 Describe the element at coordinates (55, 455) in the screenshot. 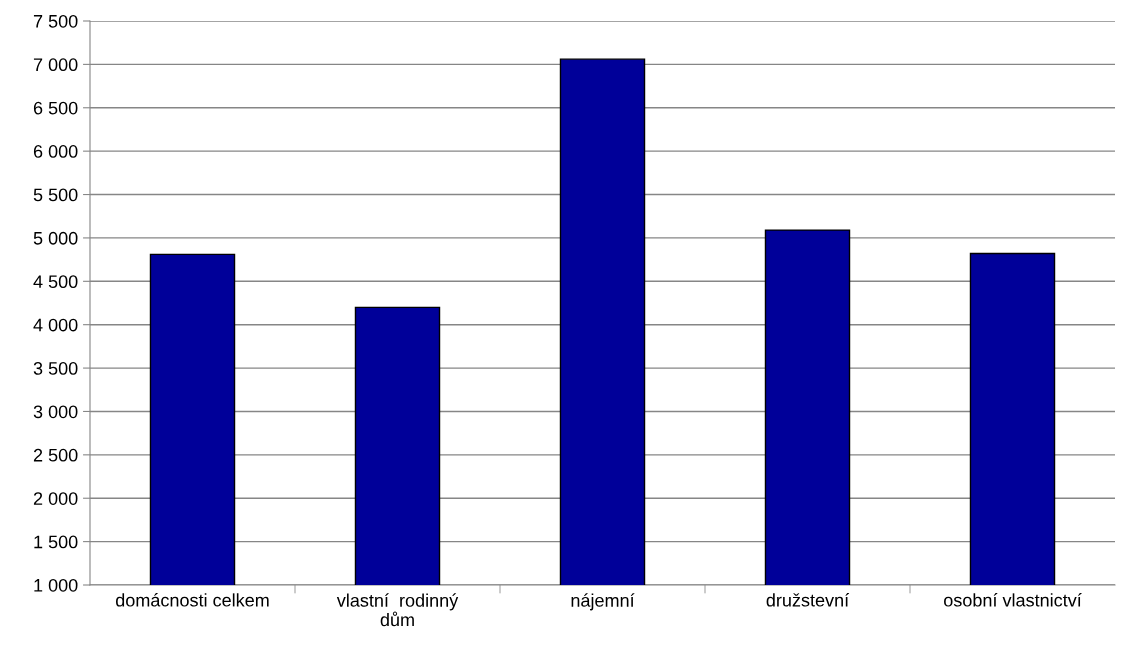

I see `y-tick-label: 2 500` at that location.